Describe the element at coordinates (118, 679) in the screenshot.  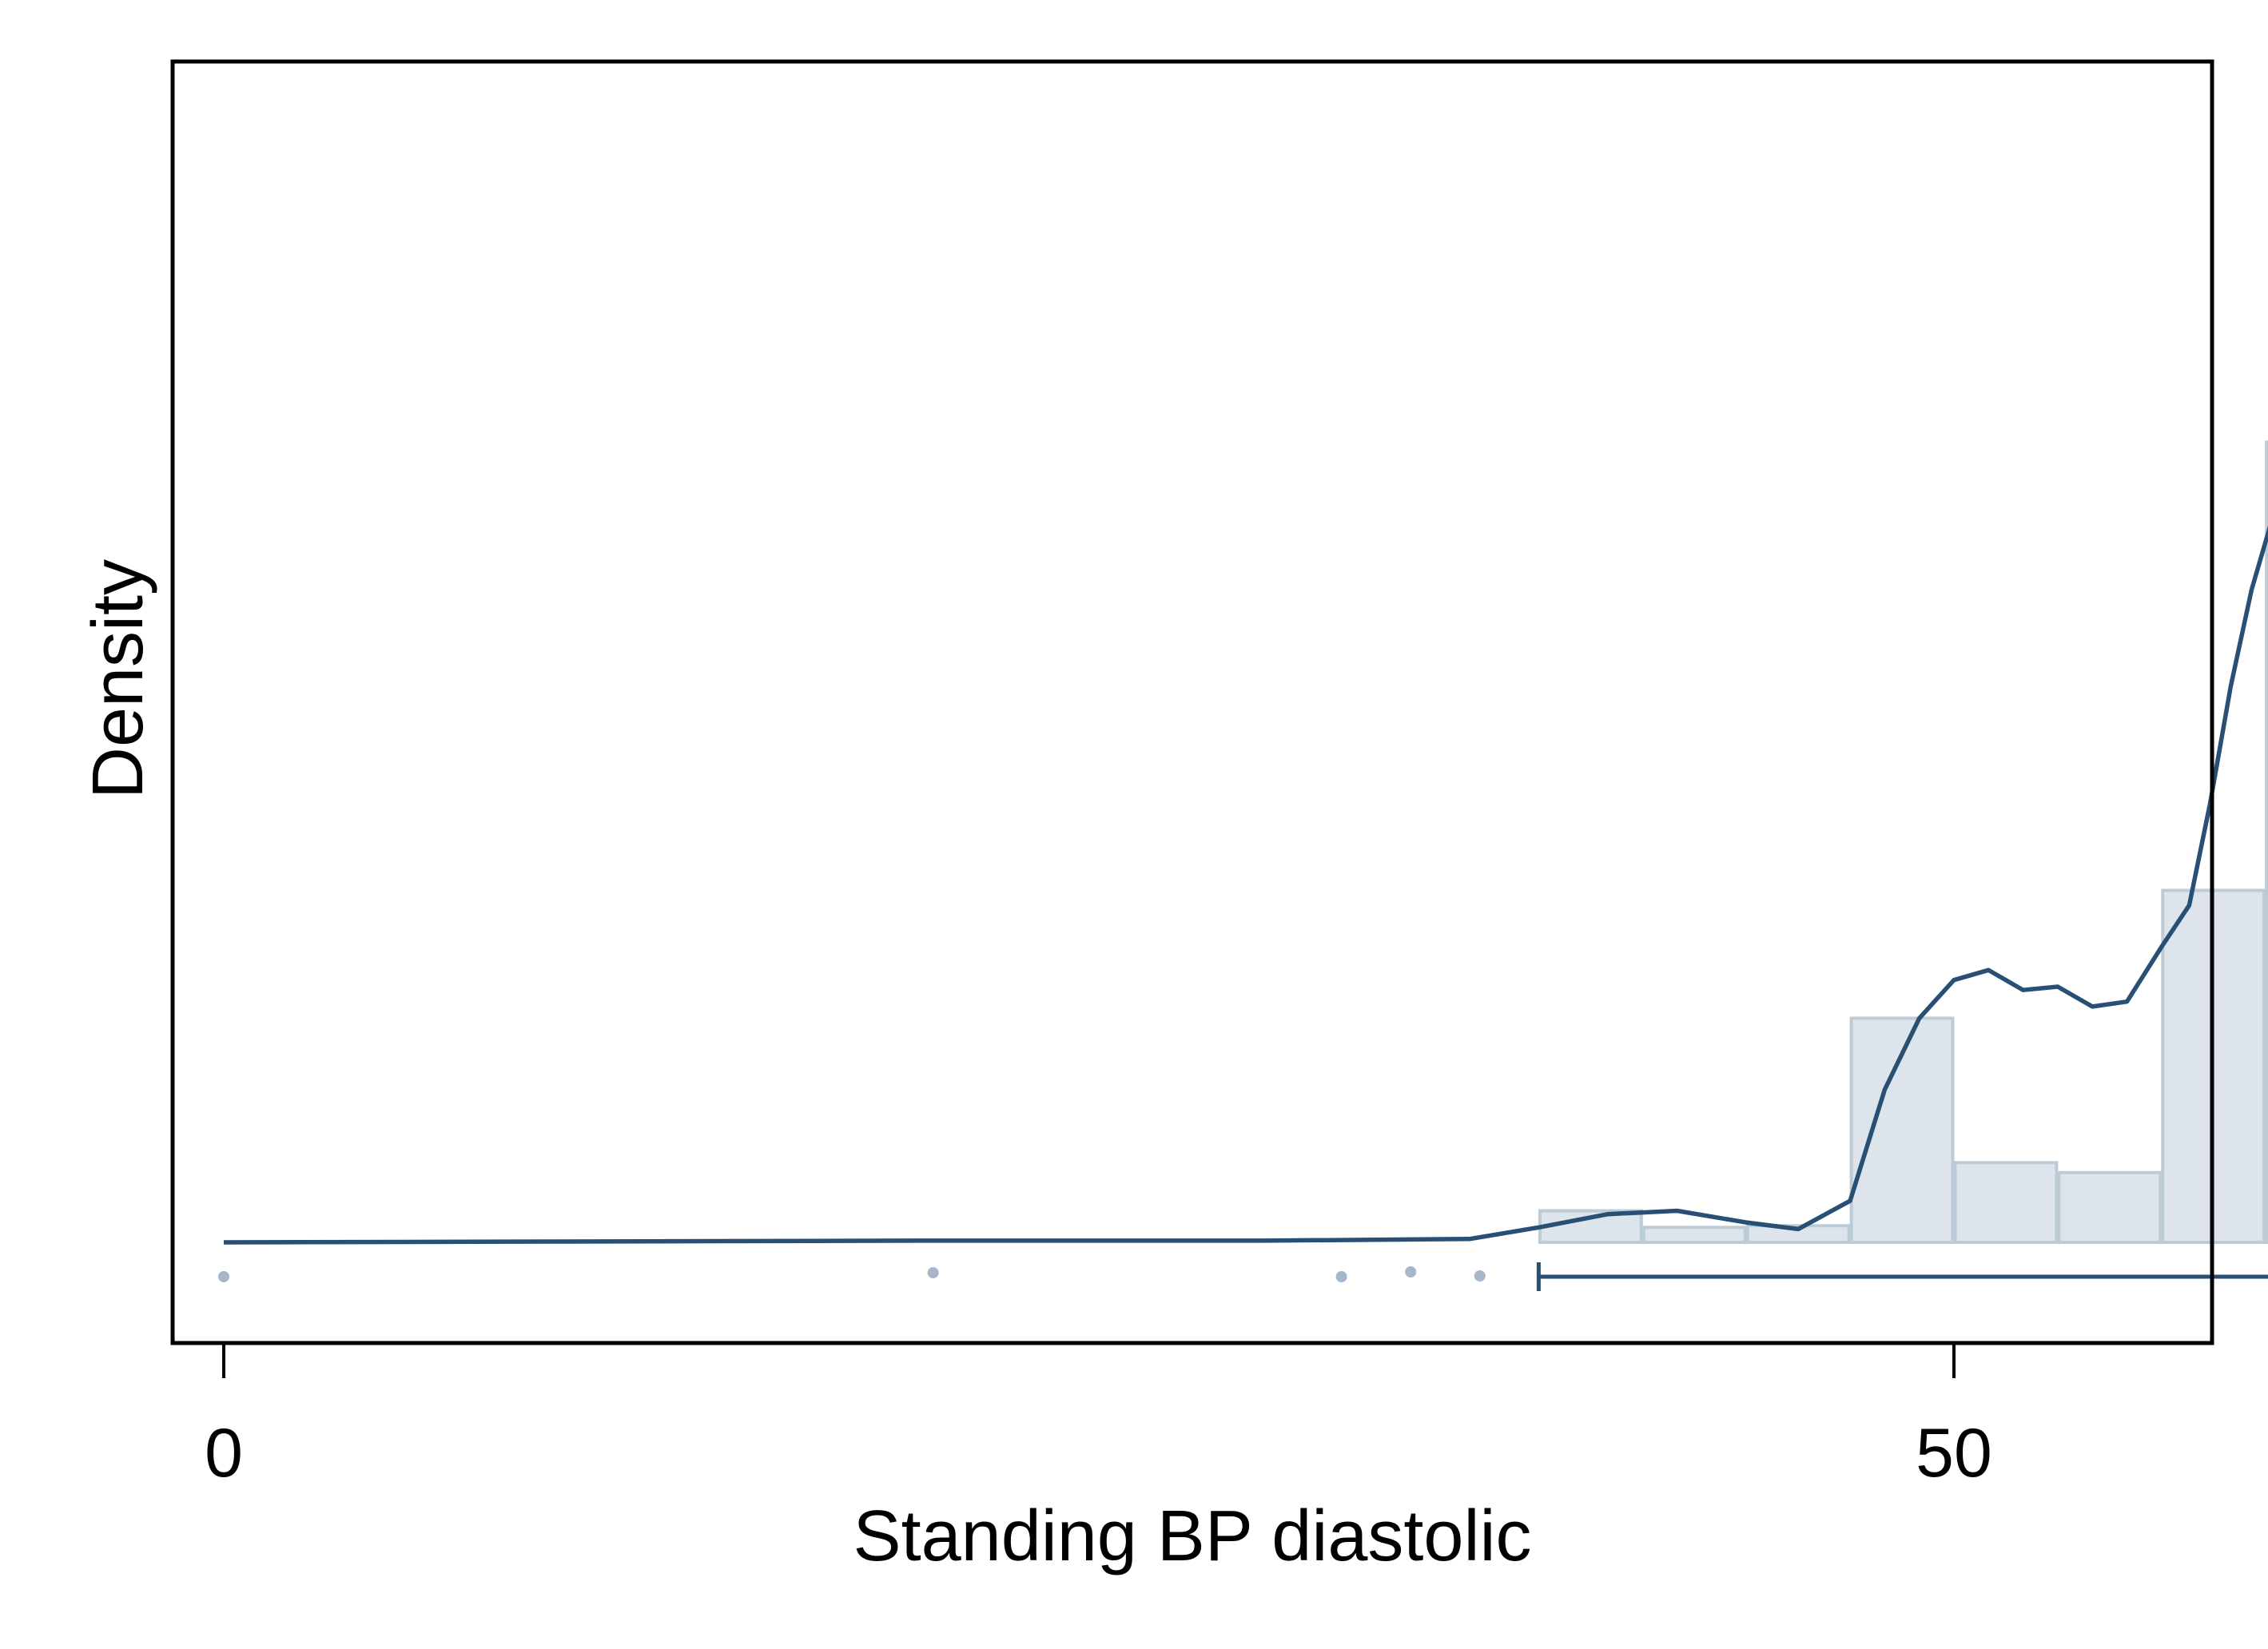
I see `y-axis-title: Density` at that location.